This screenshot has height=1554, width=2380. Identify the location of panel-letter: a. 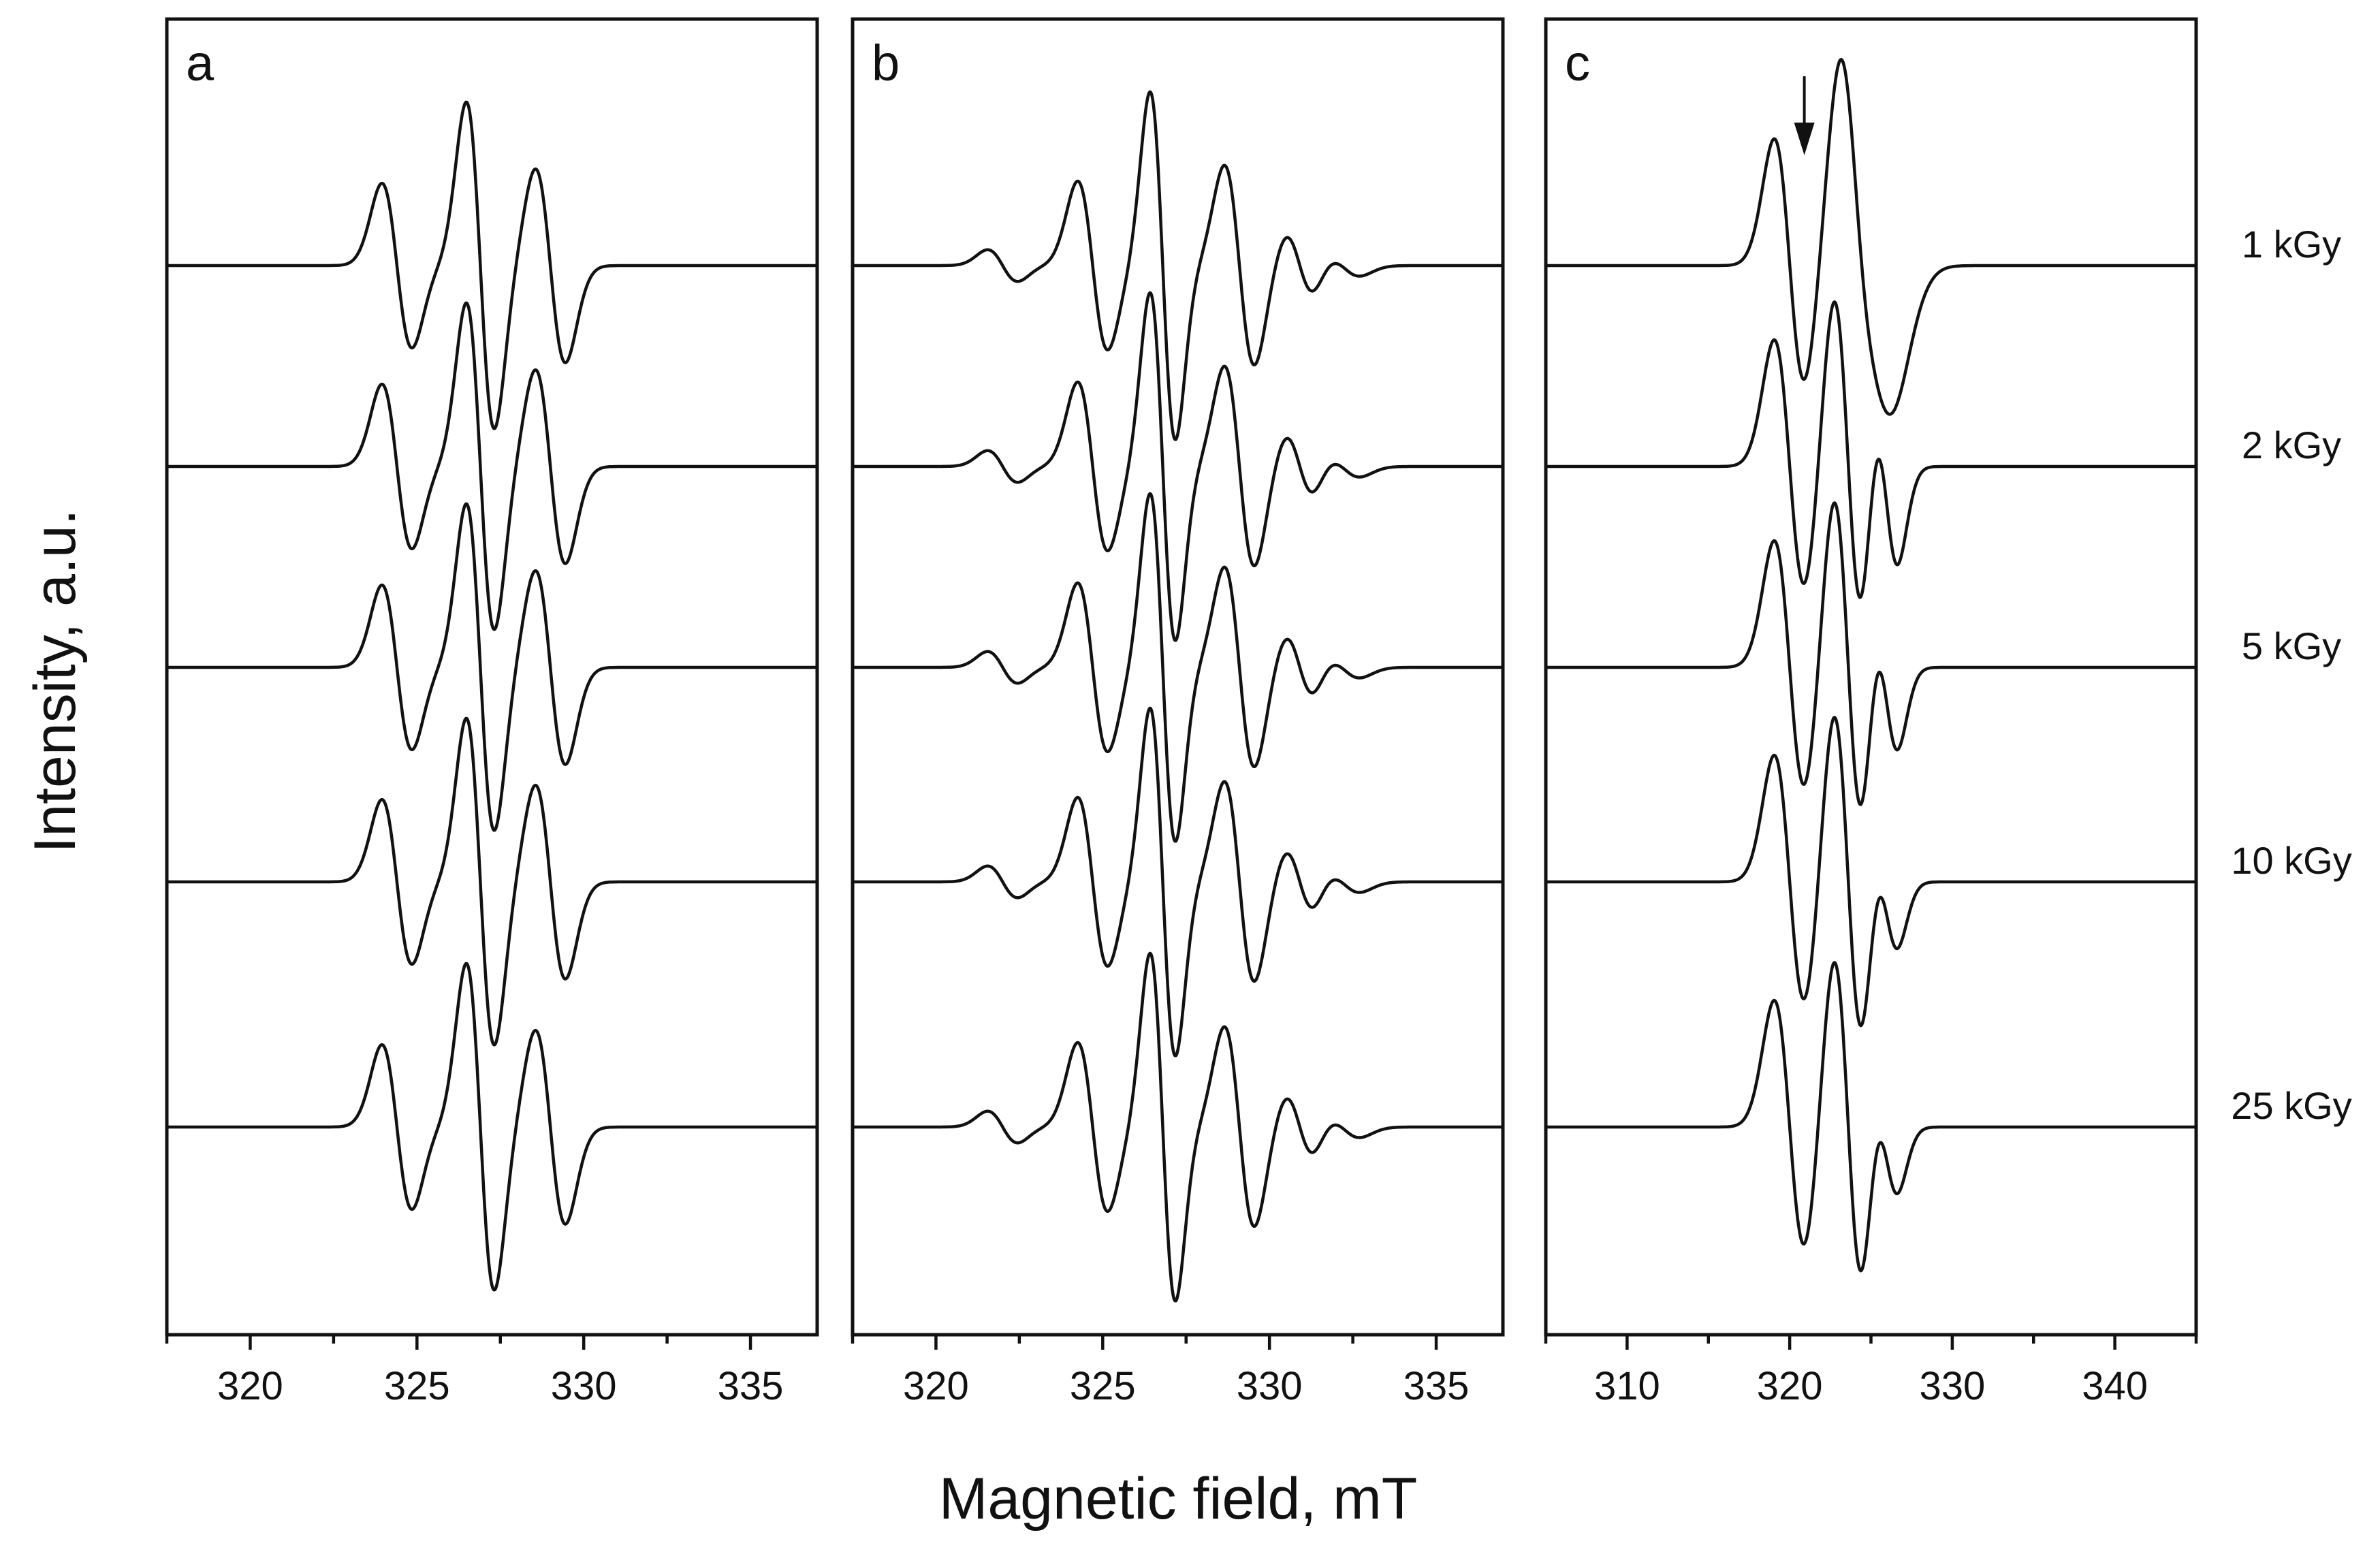
(200, 63).